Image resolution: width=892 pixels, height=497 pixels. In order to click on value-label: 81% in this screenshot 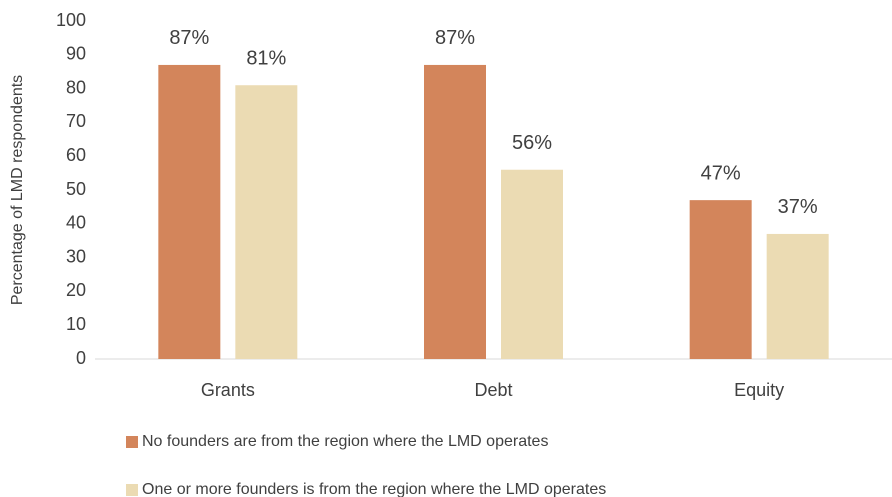, I will do `click(266, 59)`.